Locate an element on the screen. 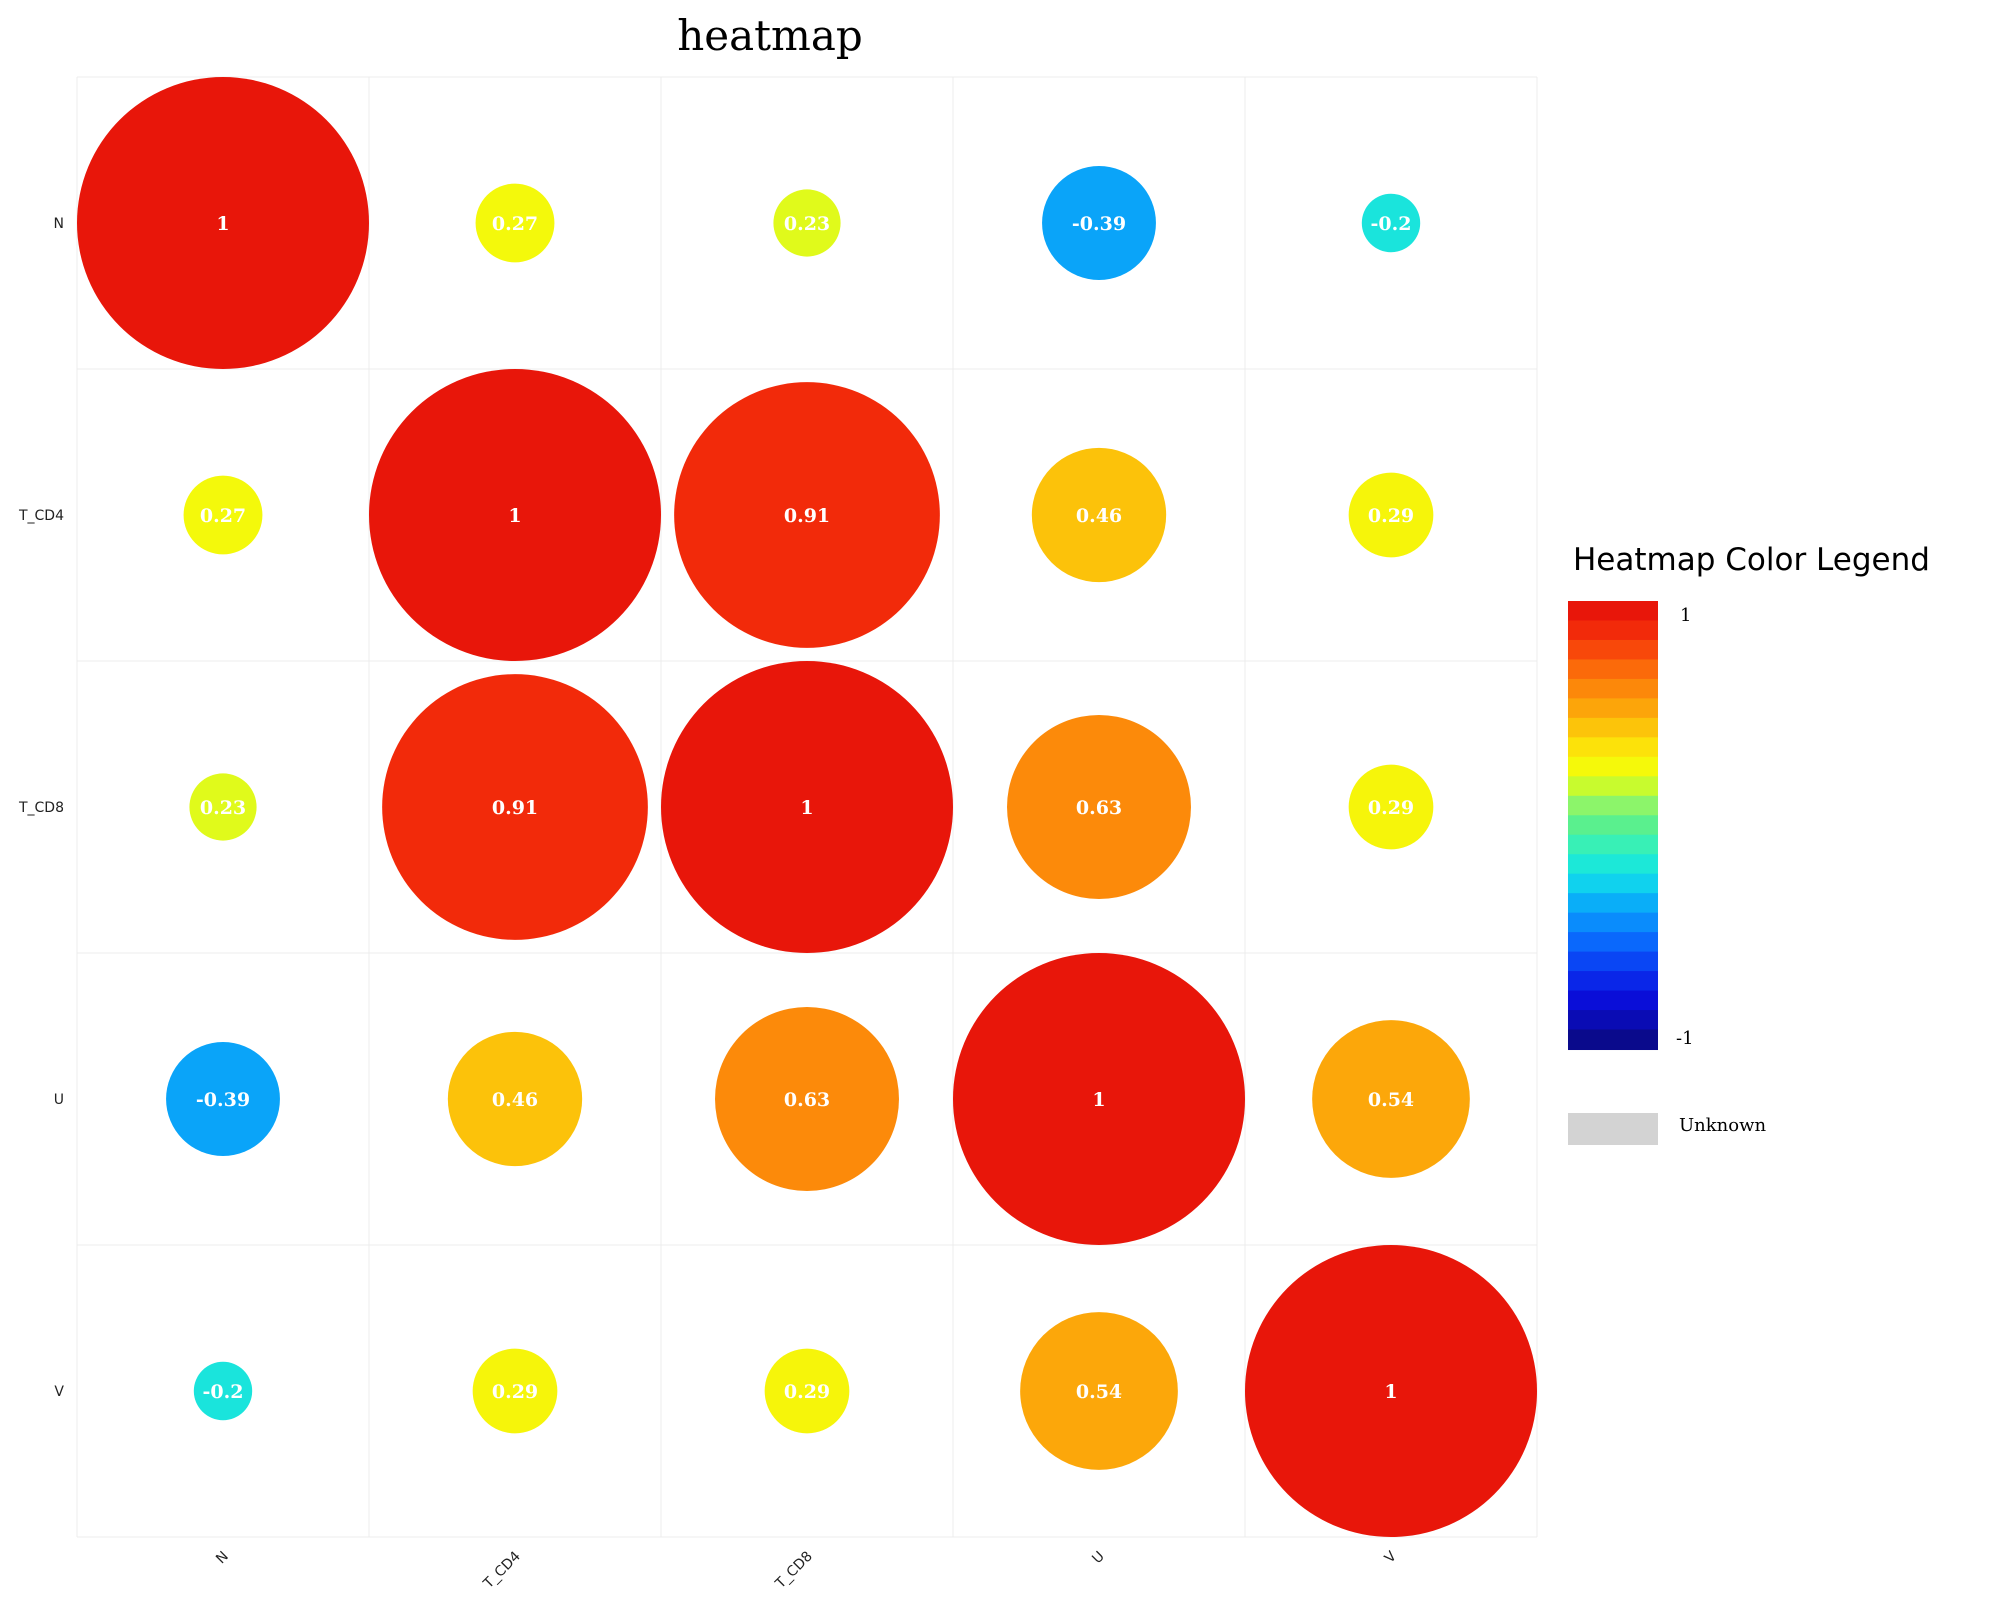  row-labels: N T_CD4 T_CD8 U V is located at coordinates (41, 808).